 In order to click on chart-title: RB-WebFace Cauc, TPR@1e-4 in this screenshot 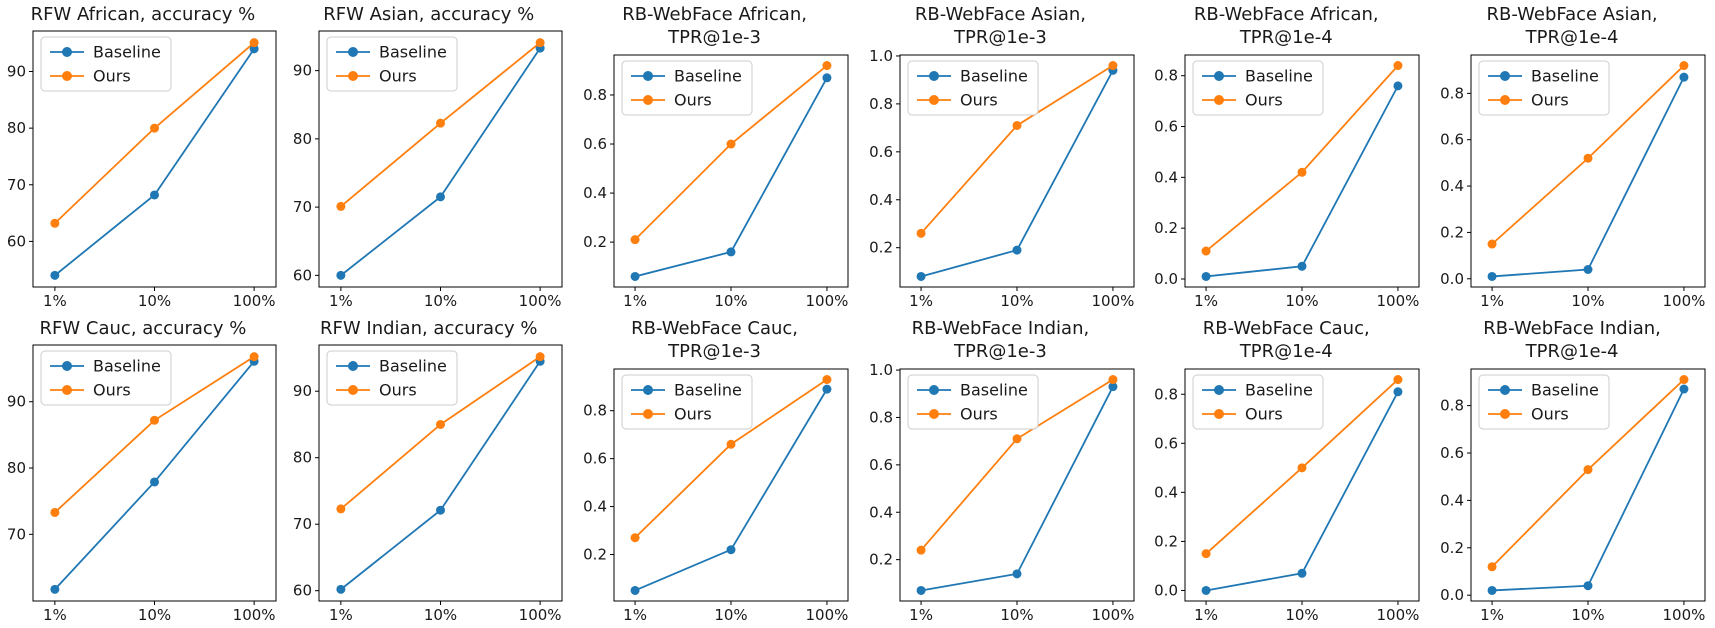, I will do `click(1286, 340)`.